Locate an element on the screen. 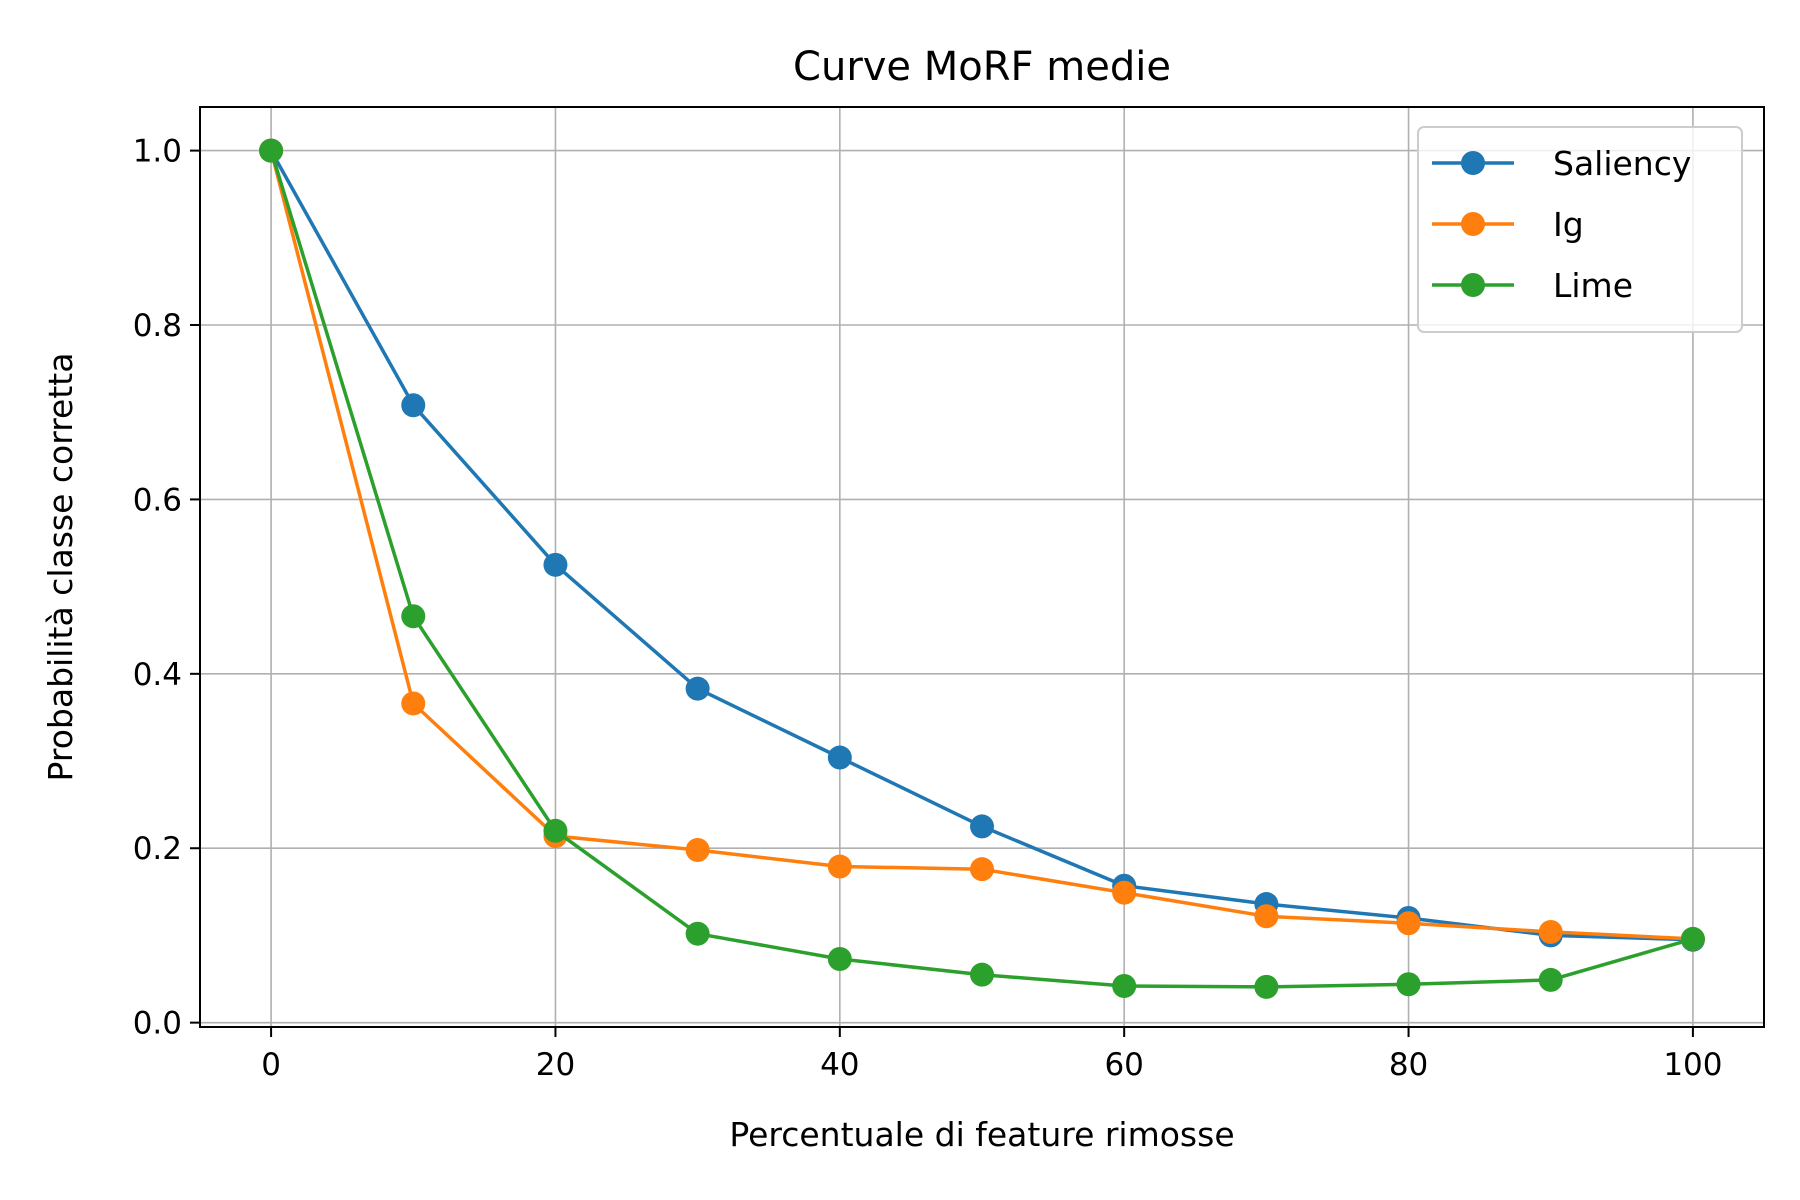 The image size is (1800, 1200). legend-item-lime: Lime is located at coordinates (1532, 285).